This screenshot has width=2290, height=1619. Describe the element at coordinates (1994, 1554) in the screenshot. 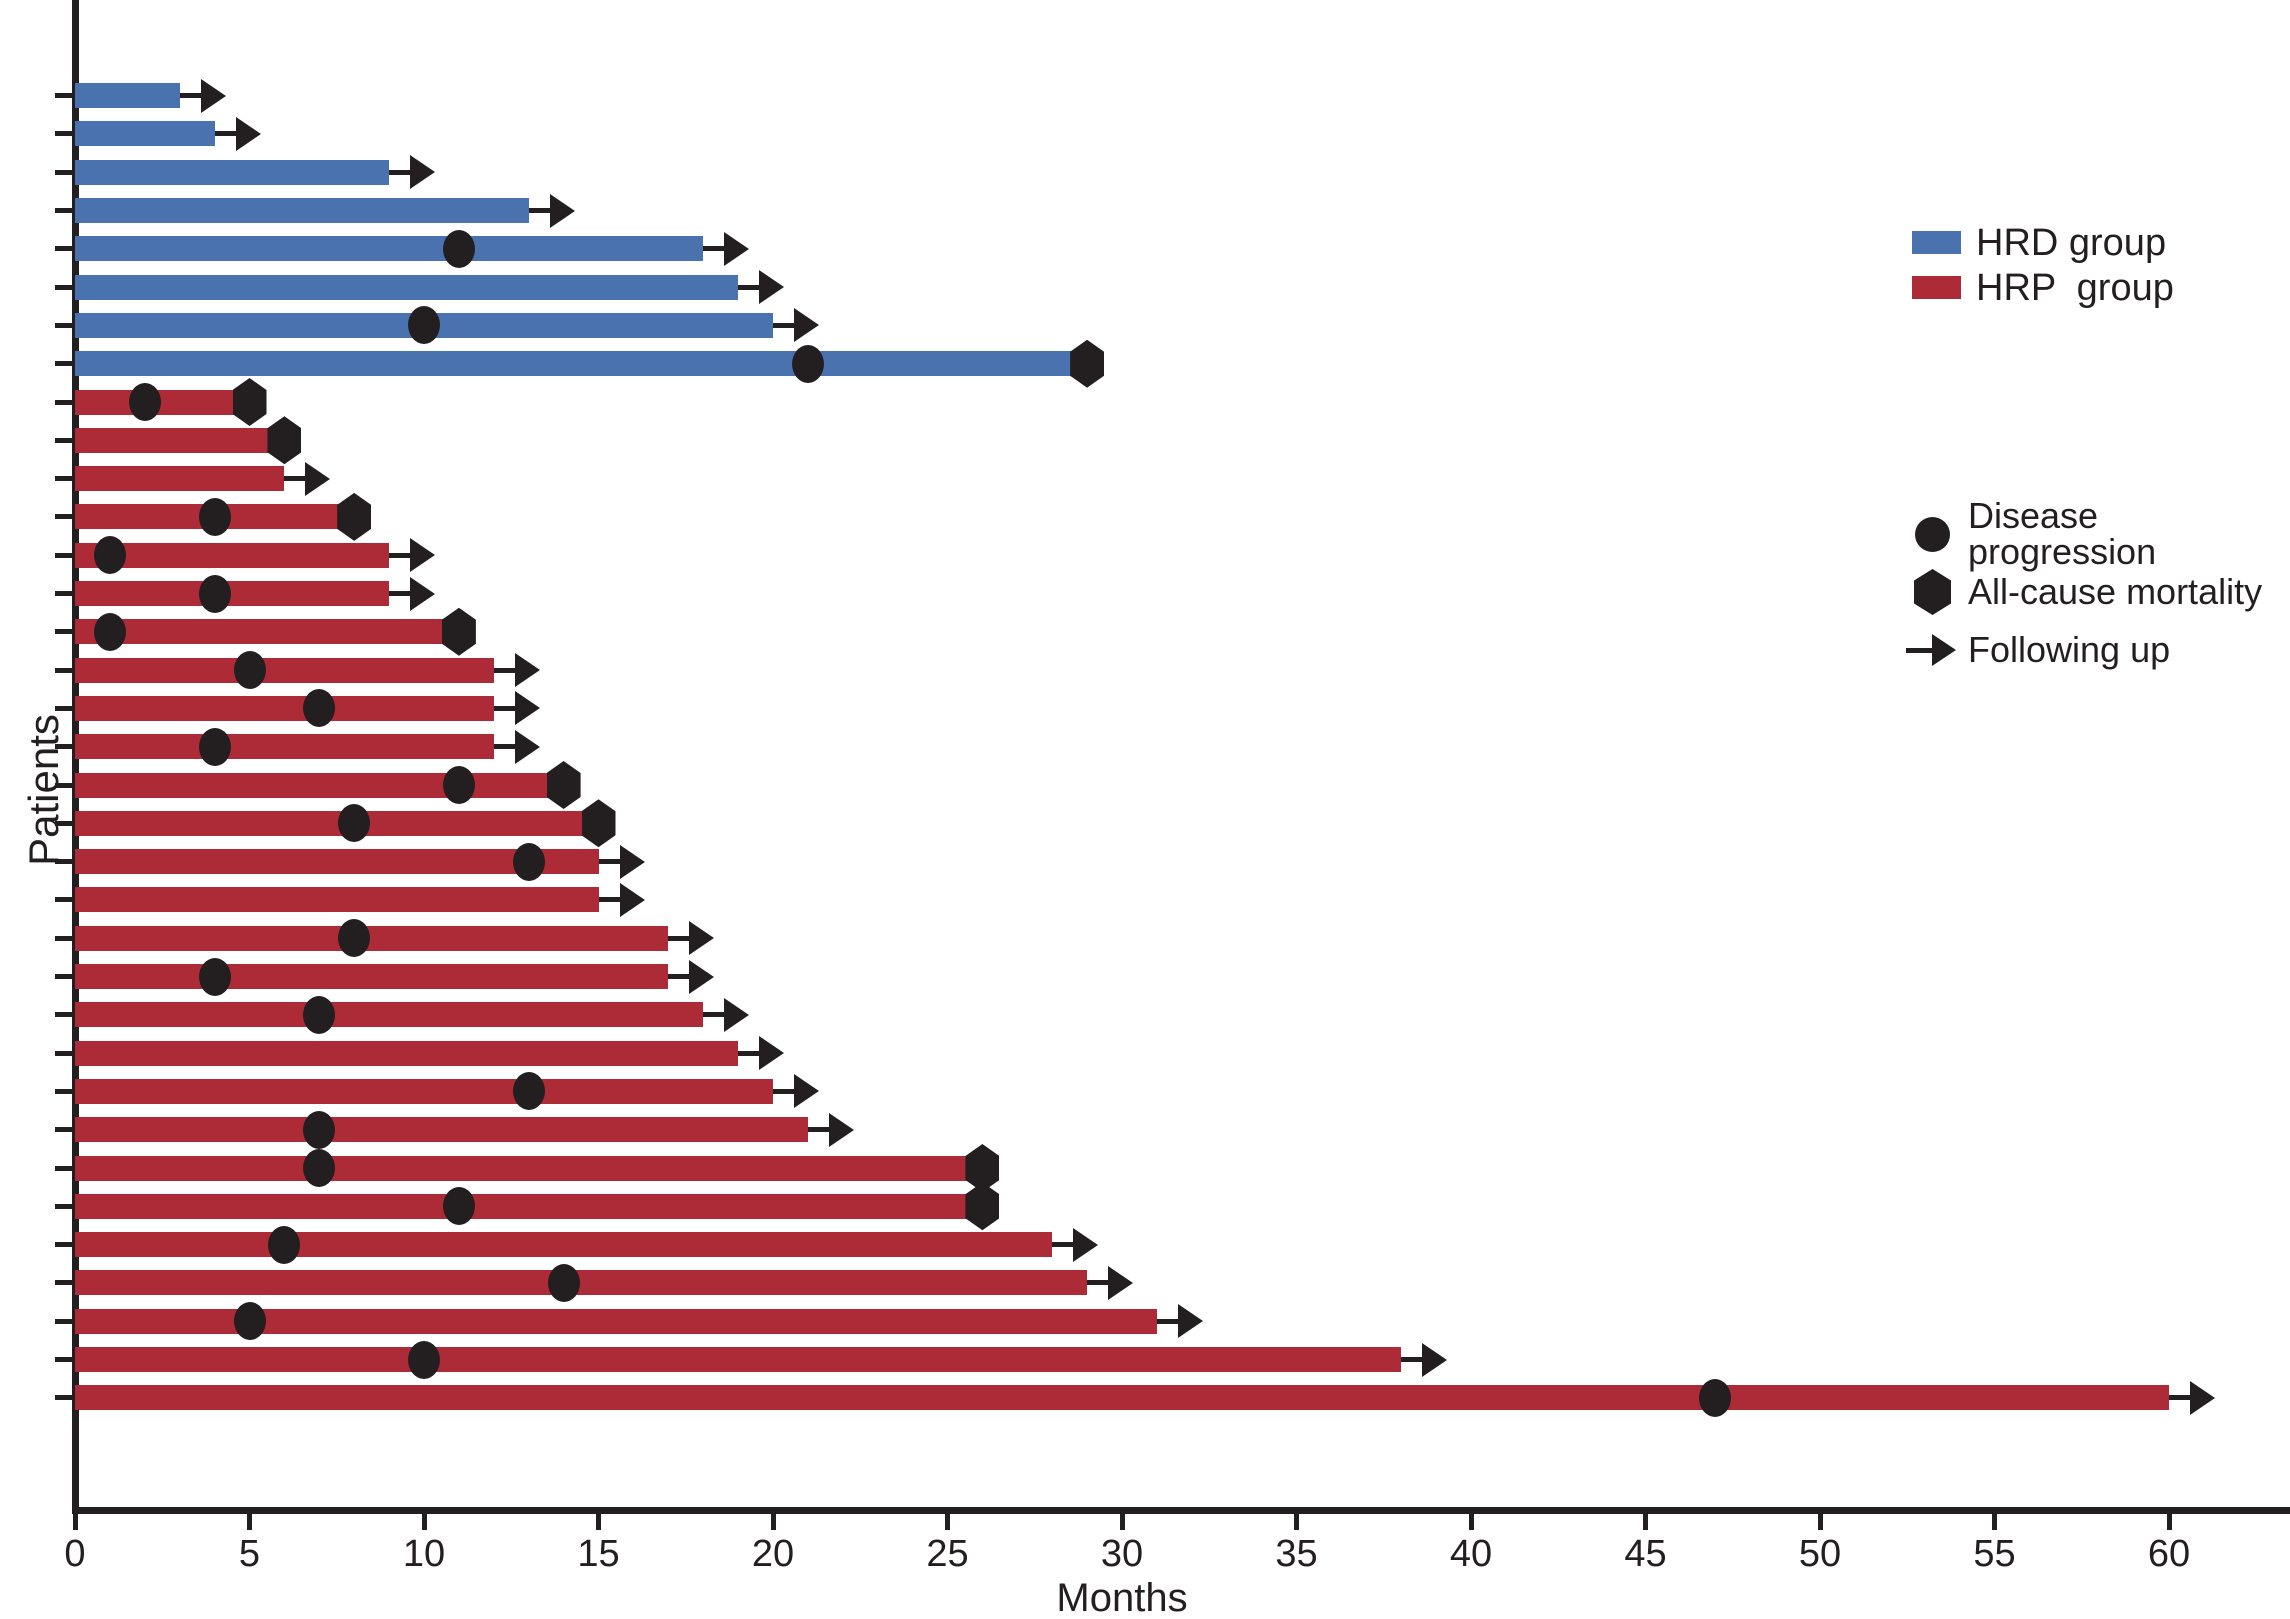

I see `x-tick-label: 55` at that location.